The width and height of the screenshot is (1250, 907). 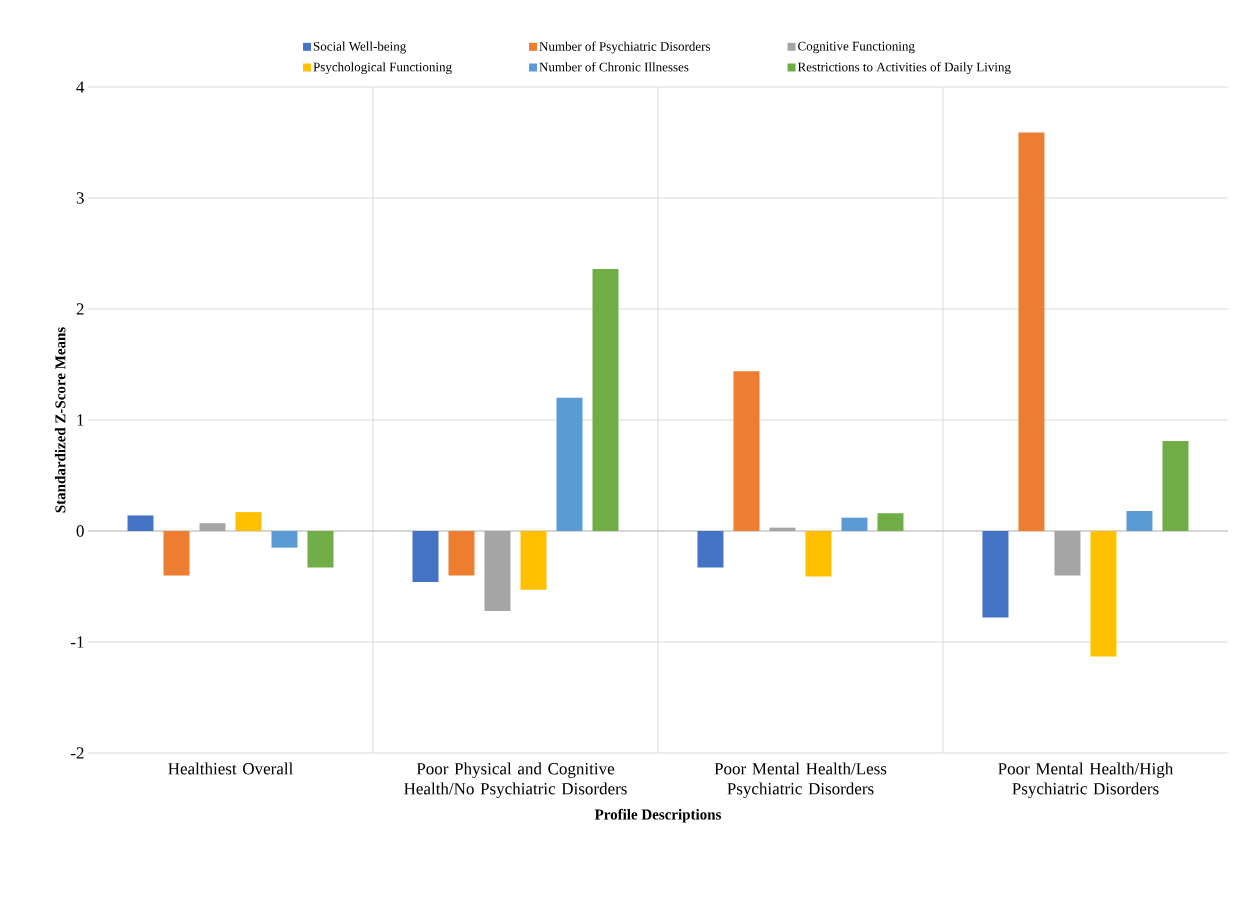 I want to click on x-tick-label: Poor Mental Health/High Psychiatric Disorders, so click(x=1086, y=780).